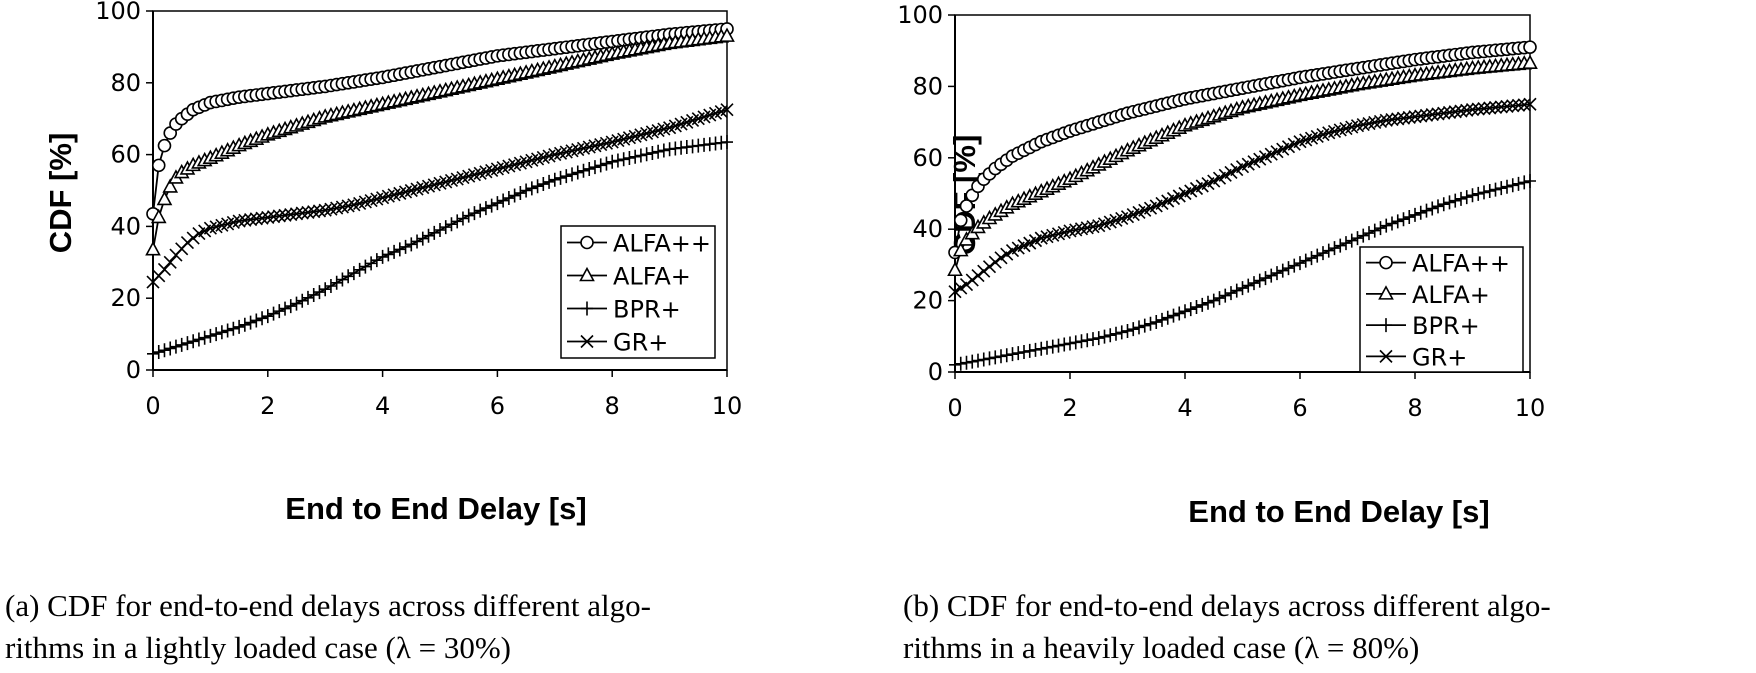  I want to click on series-grp, so click(1242, 198).